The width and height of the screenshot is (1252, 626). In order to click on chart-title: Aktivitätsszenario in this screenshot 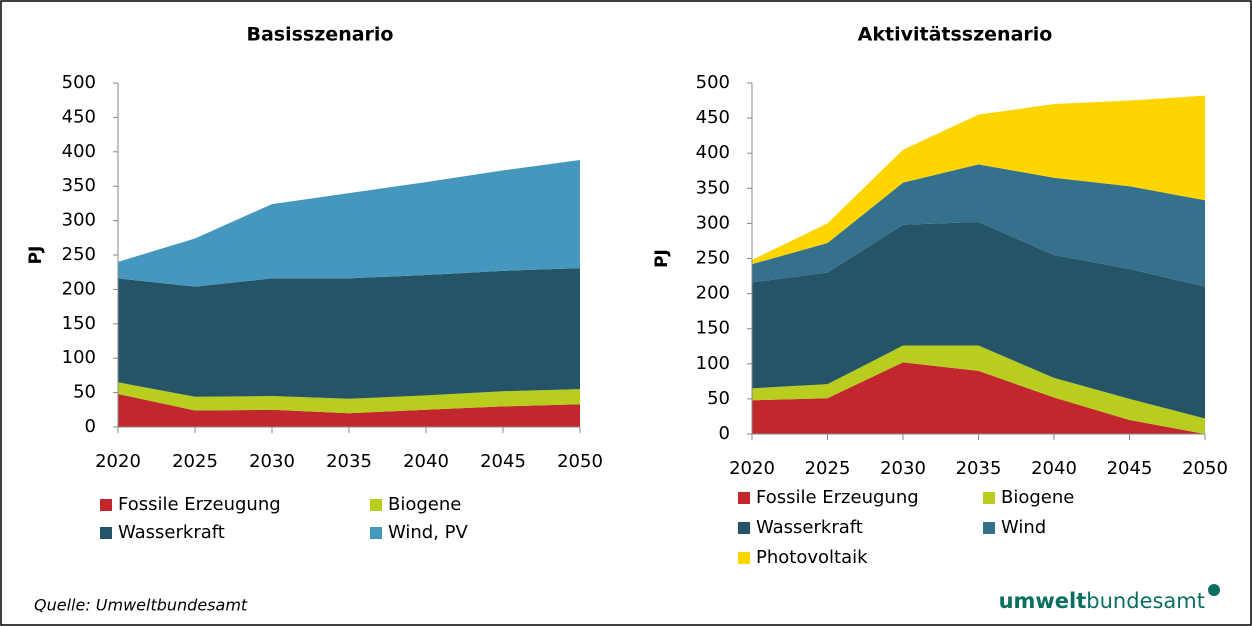, I will do `click(955, 35)`.